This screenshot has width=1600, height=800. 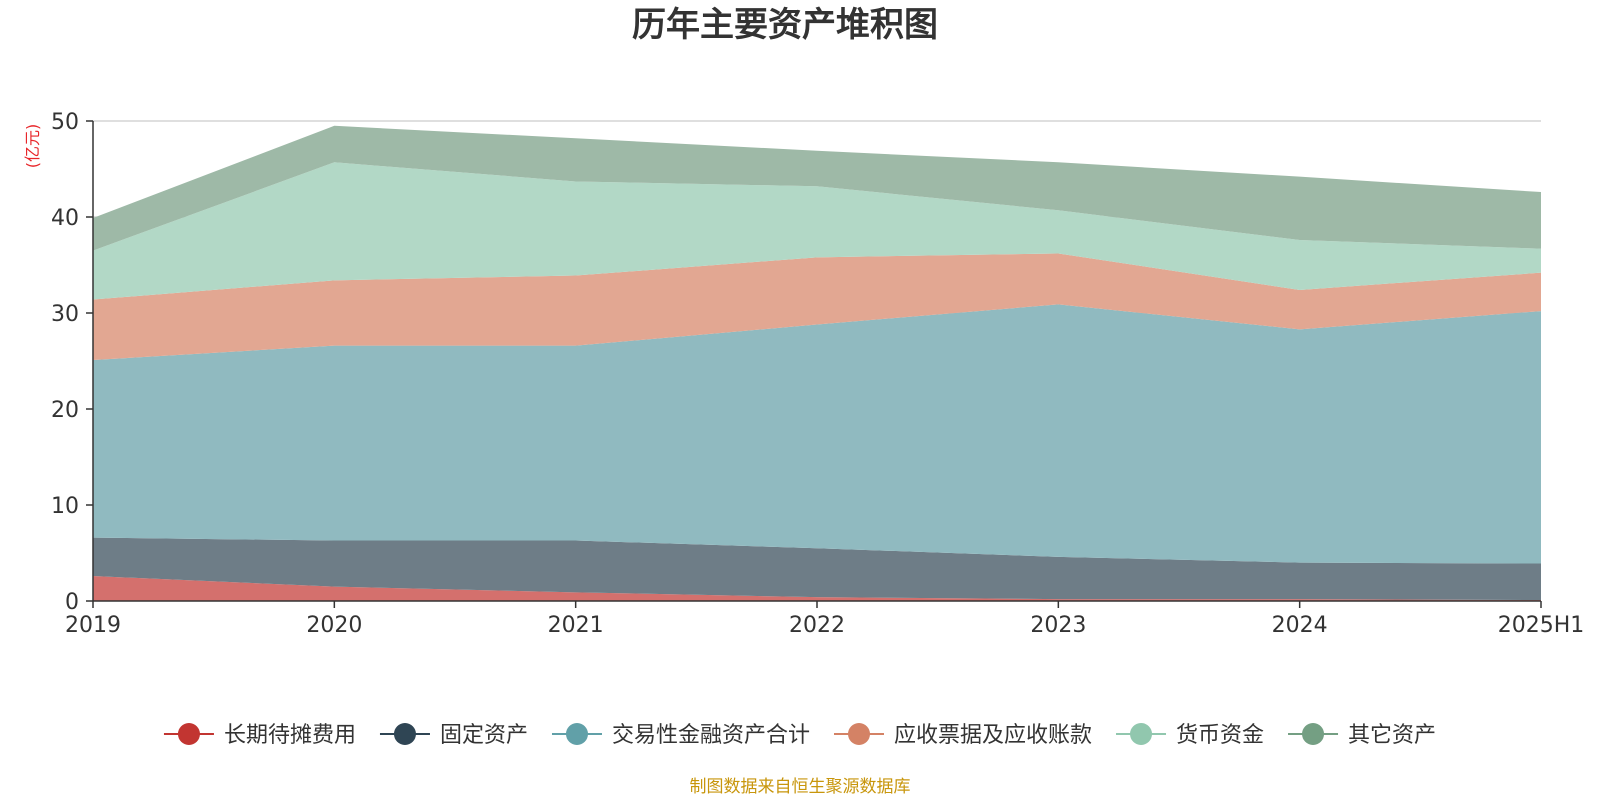 What do you see at coordinates (65, 506) in the screenshot?
I see `y-tick-label-10: 10` at bounding box center [65, 506].